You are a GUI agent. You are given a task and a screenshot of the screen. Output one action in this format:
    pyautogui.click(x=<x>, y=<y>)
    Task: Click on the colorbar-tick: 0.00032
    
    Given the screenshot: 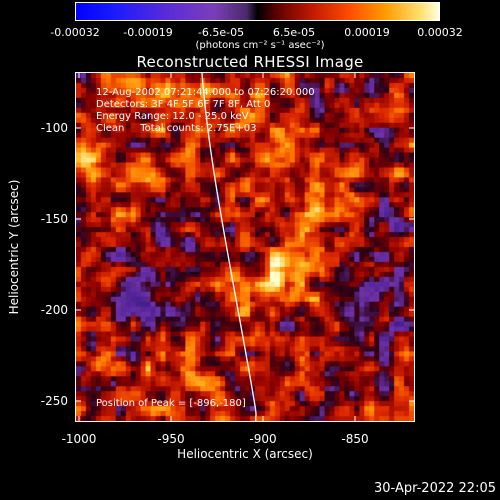 What is the action you would take?
    pyautogui.click(x=440, y=32)
    